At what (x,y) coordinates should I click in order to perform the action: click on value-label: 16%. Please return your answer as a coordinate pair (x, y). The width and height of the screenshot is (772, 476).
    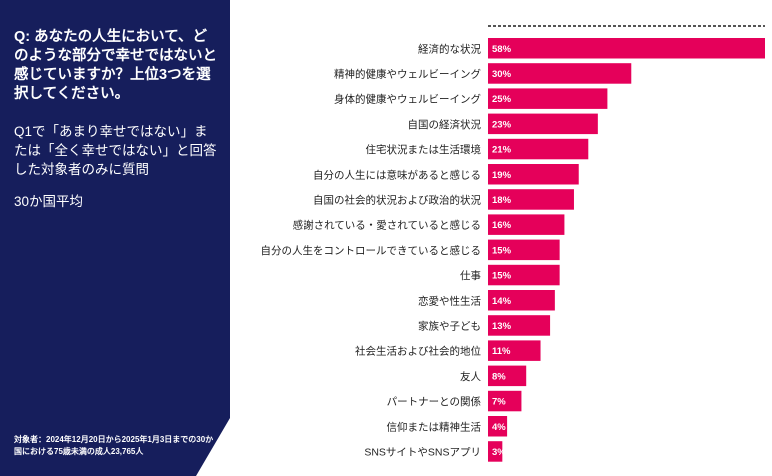
    Looking at the image, I should click on (502, 225).